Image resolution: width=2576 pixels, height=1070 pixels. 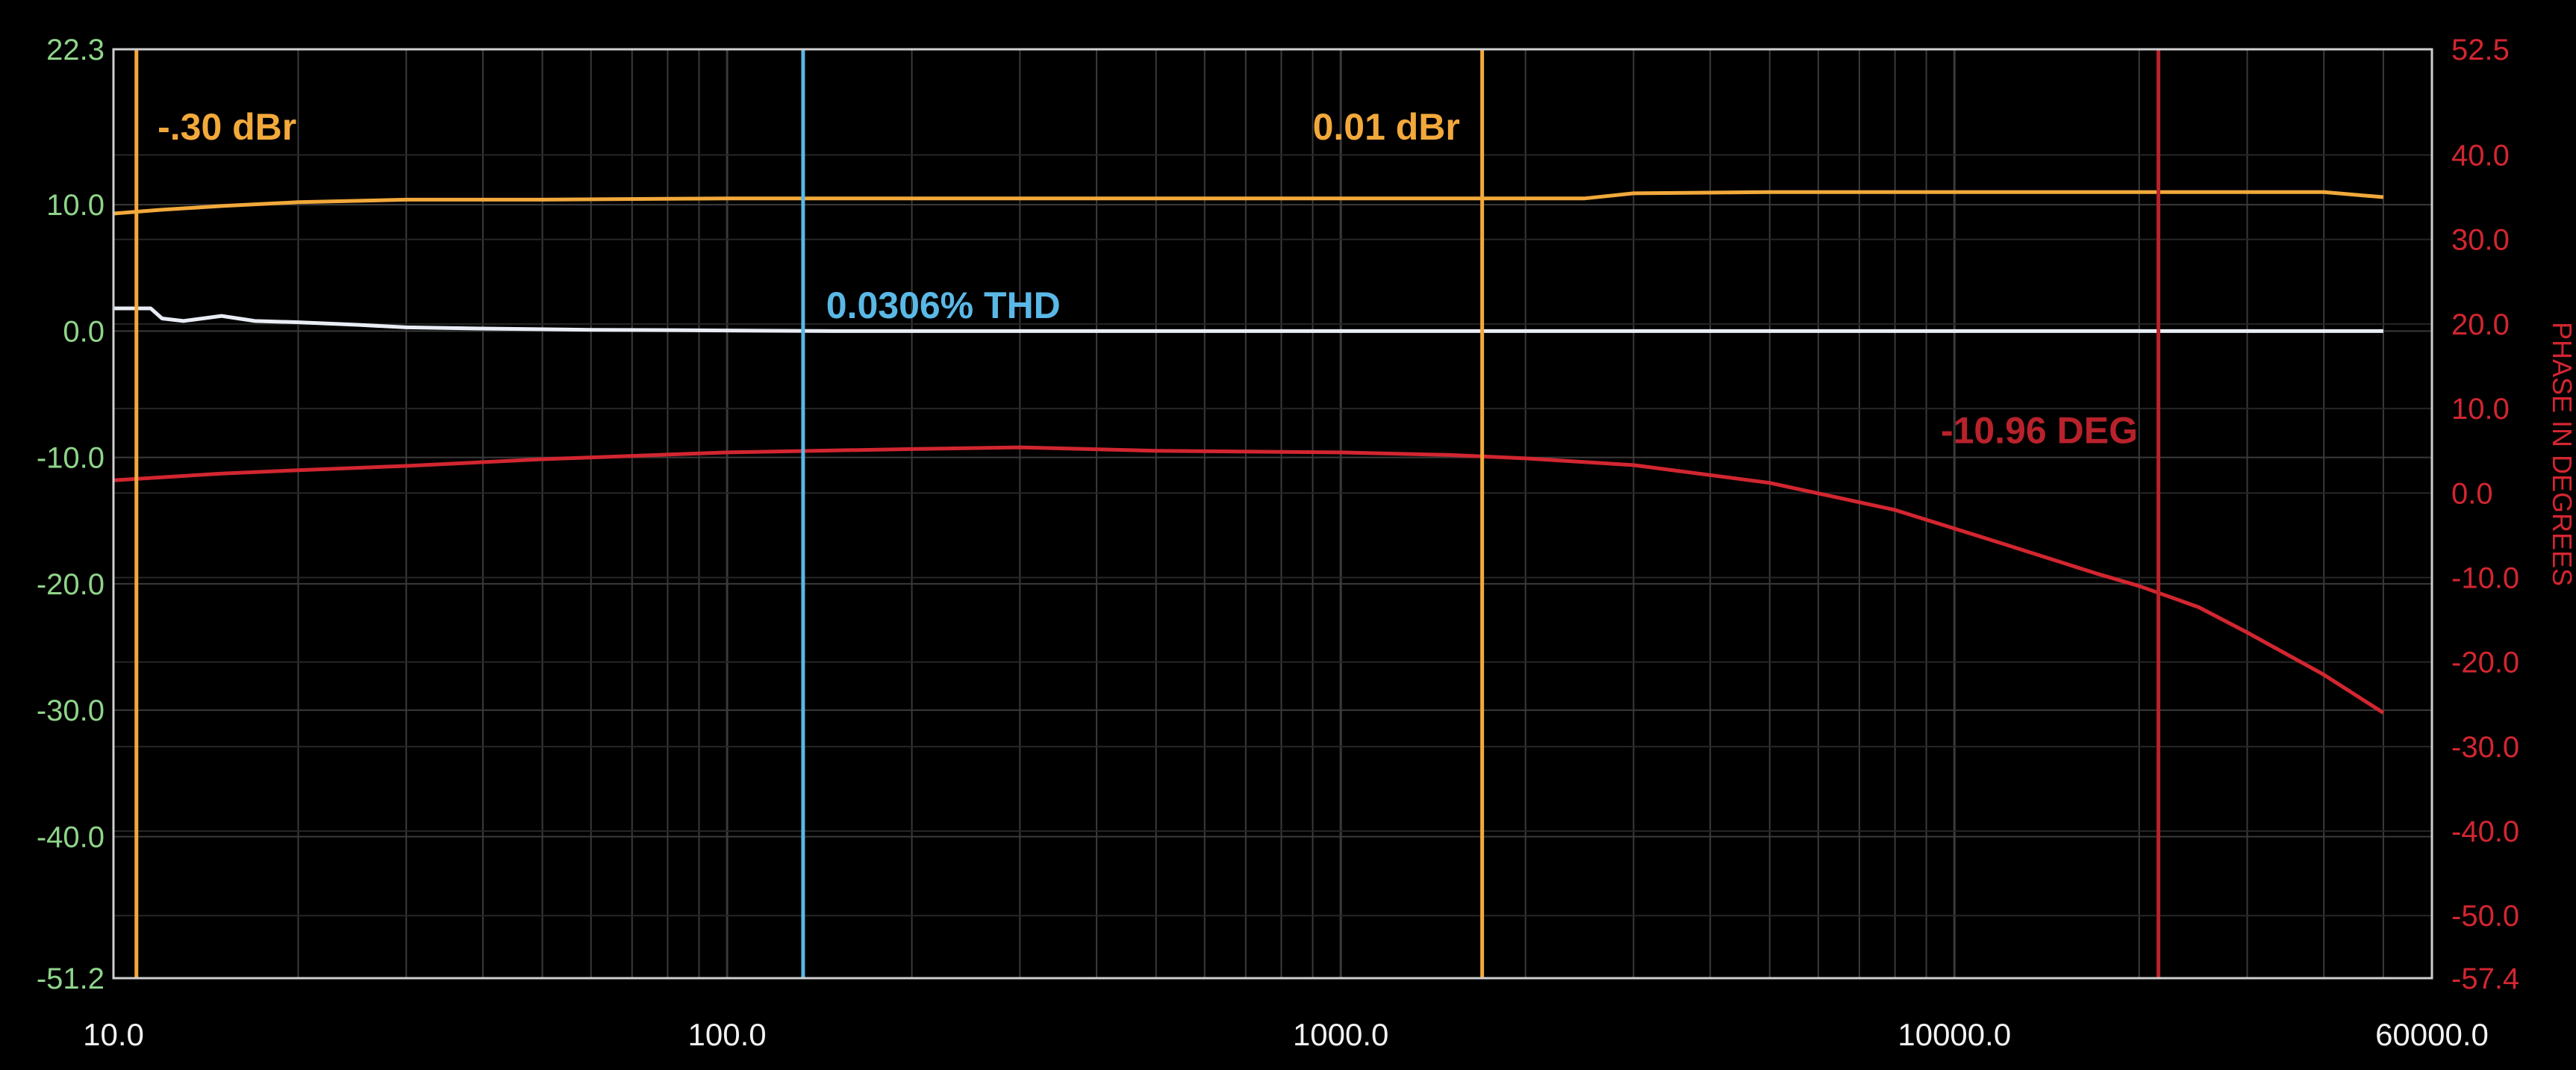 What do you see at coordinates (2485, 663) in the screenshot?
I see `right-tick-label: -20.0` at bounding box center [2485, 663].